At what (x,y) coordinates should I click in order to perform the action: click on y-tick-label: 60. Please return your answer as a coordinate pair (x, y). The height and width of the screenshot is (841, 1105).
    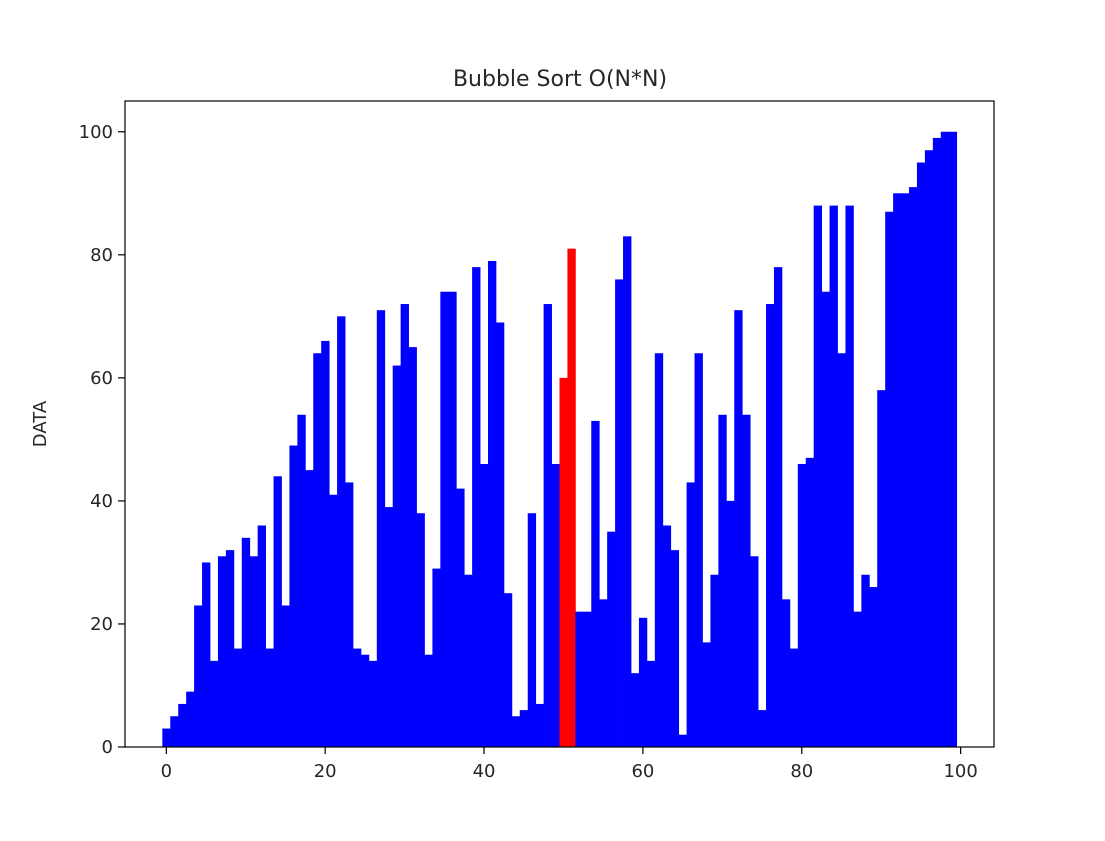
    Looking at the image, I should click on (101, 378).